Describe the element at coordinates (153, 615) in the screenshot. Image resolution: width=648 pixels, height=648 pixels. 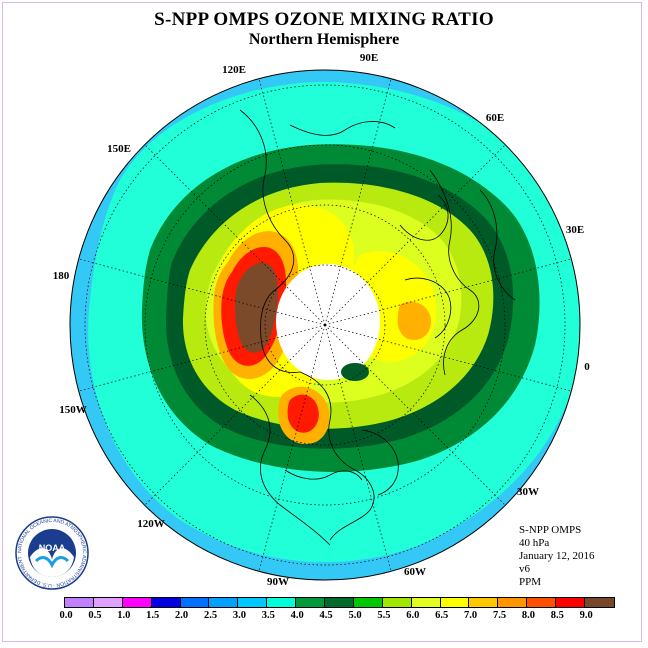
I see `colorbar-tick-label: 1.5` at that location.